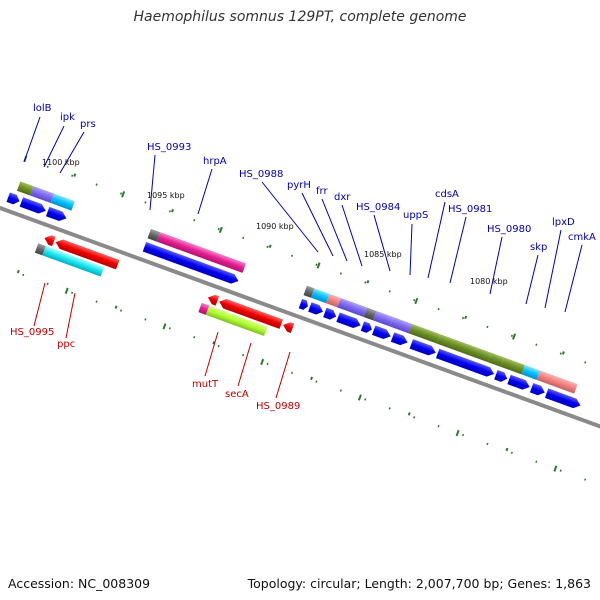  Describe the element at coordinates (275, 226) in the screenshot. I see `scale-label-1090: 1090 kbp` at that location.